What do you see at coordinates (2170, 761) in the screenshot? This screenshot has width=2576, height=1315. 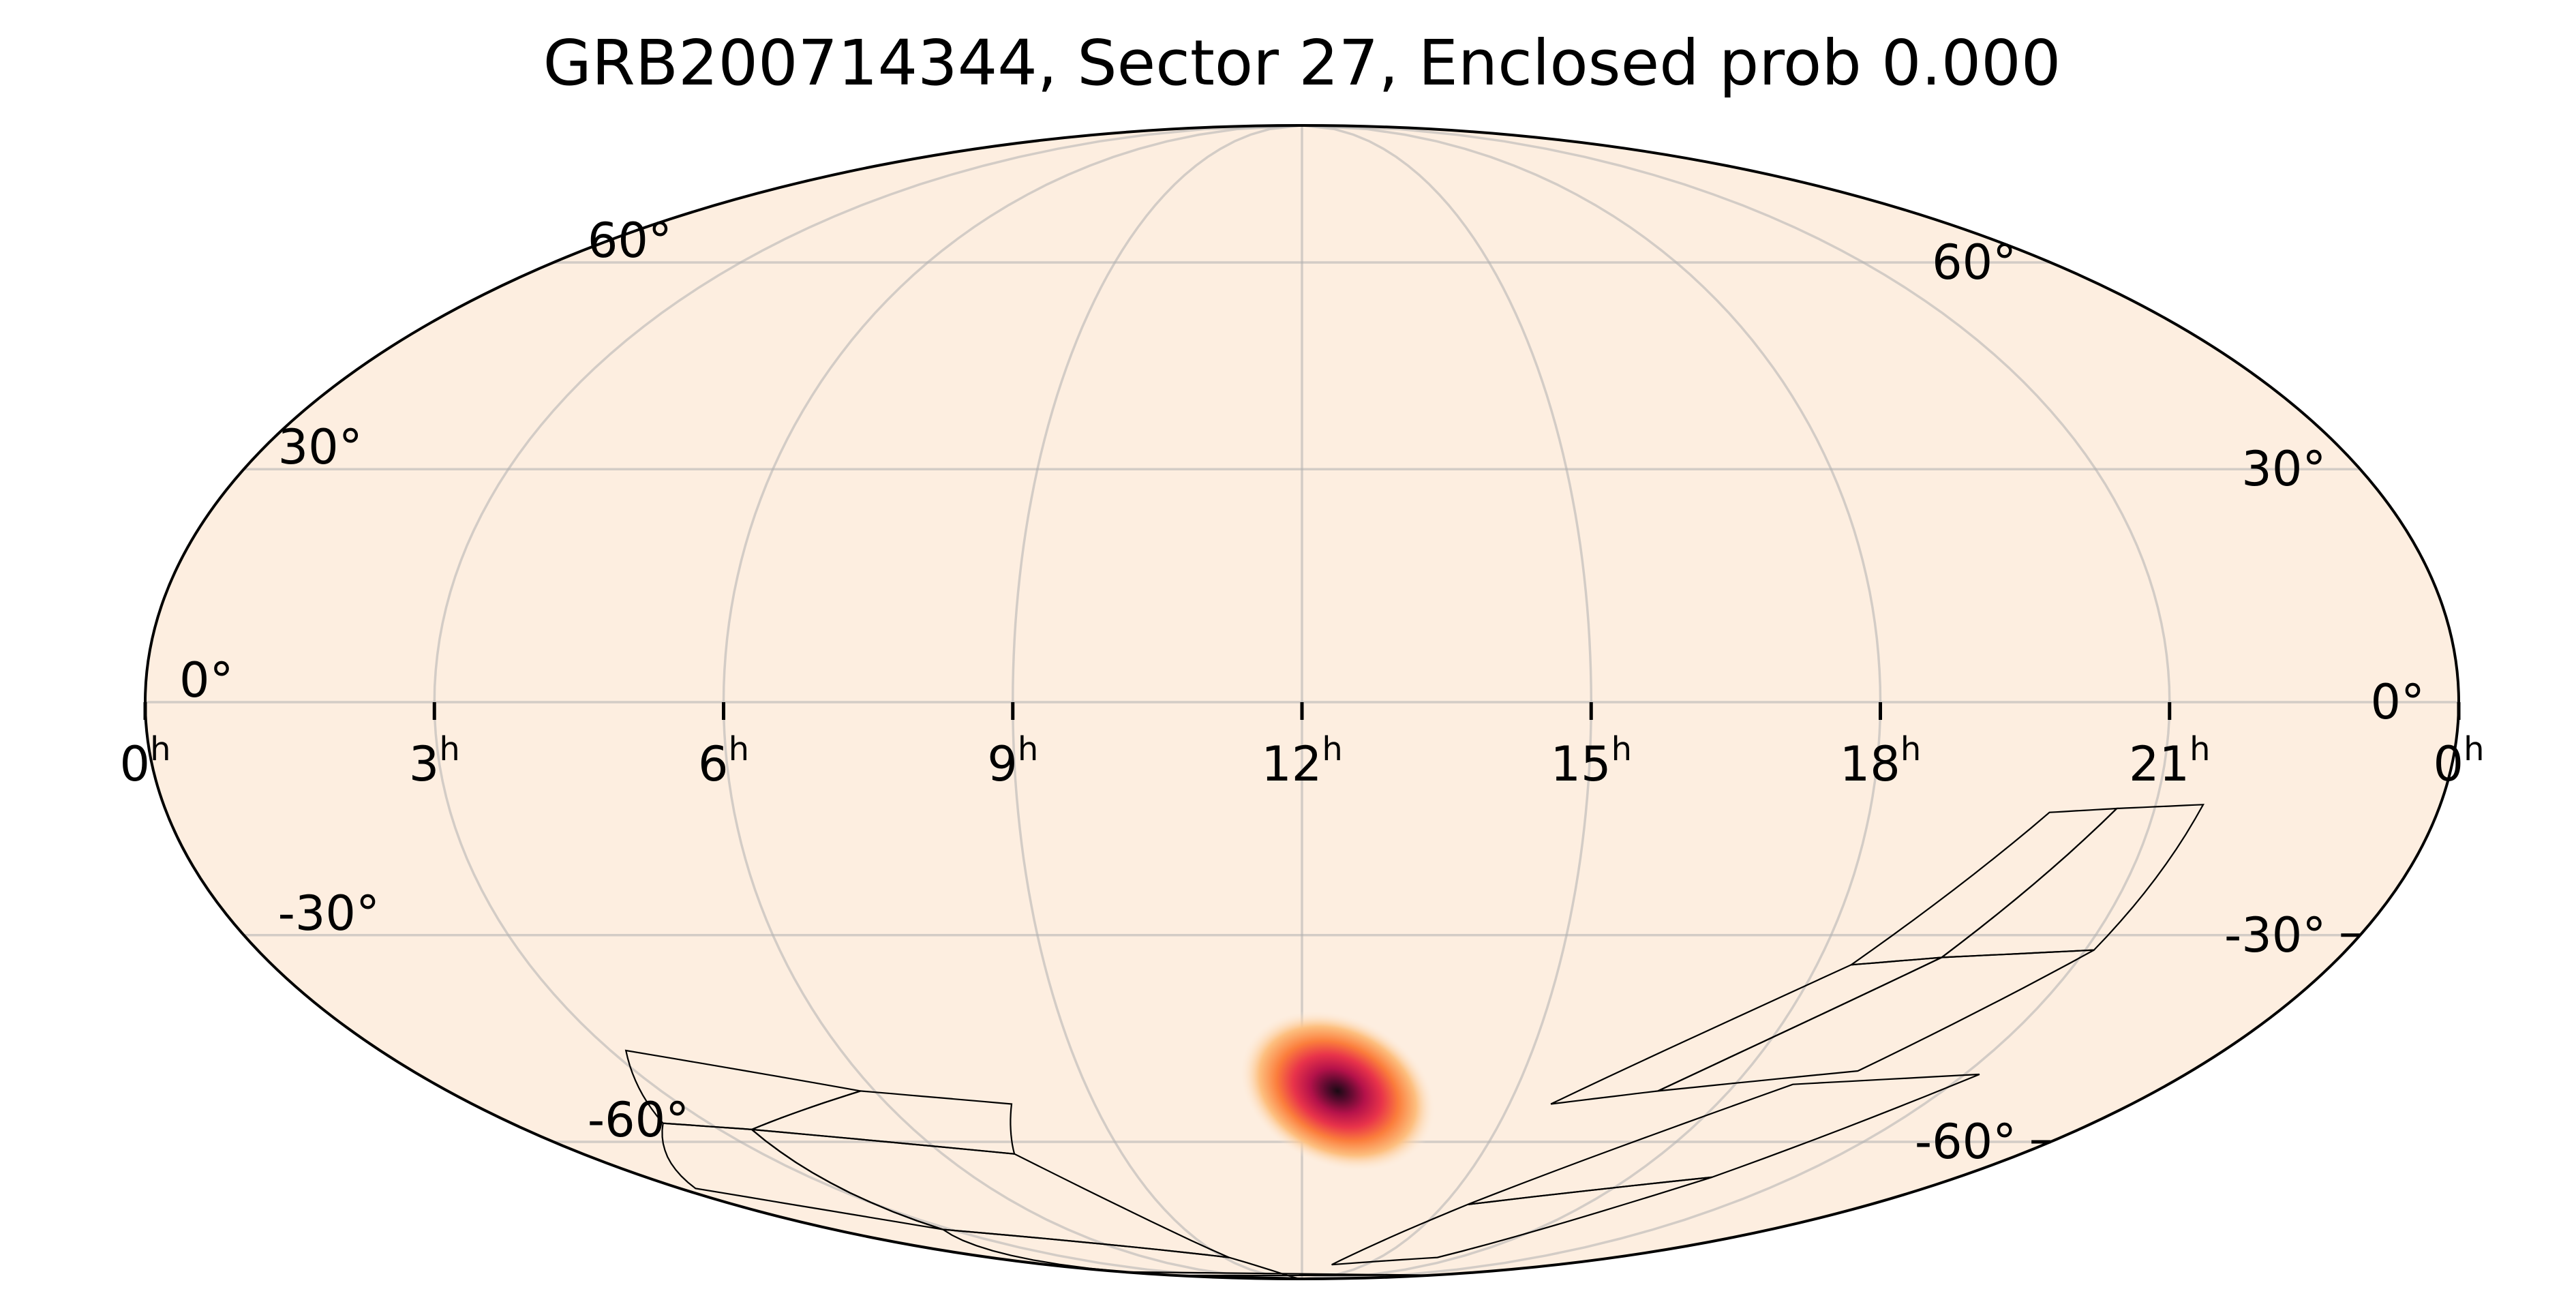 I see `ra-tick-label: 21h` at bounding box center [2170, 761].